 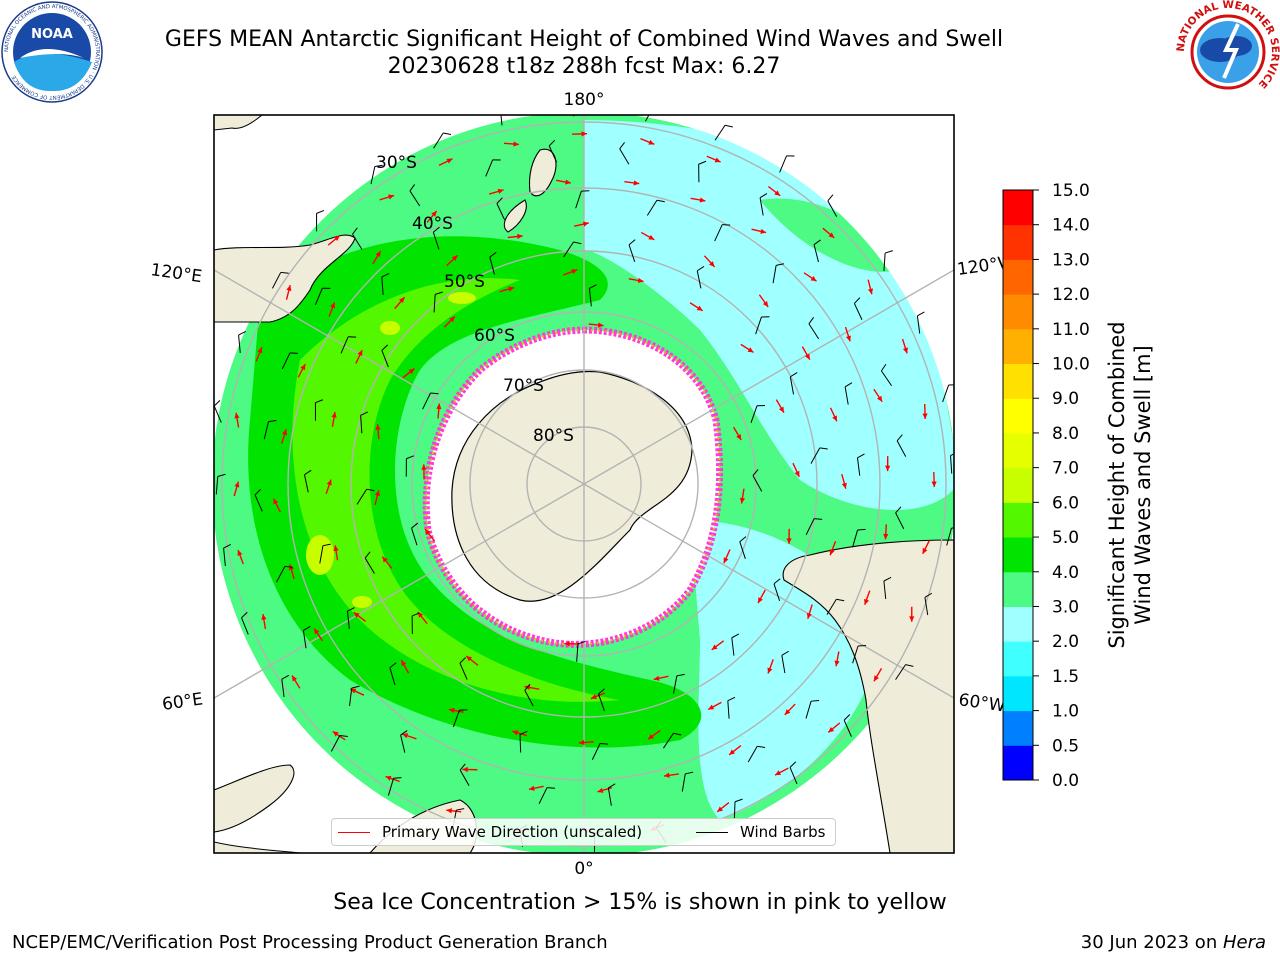 What do you see at coordinates (583, 869) in the screenshot?
I see `lon-label-0: 0°` at bounding box center [583, 869].